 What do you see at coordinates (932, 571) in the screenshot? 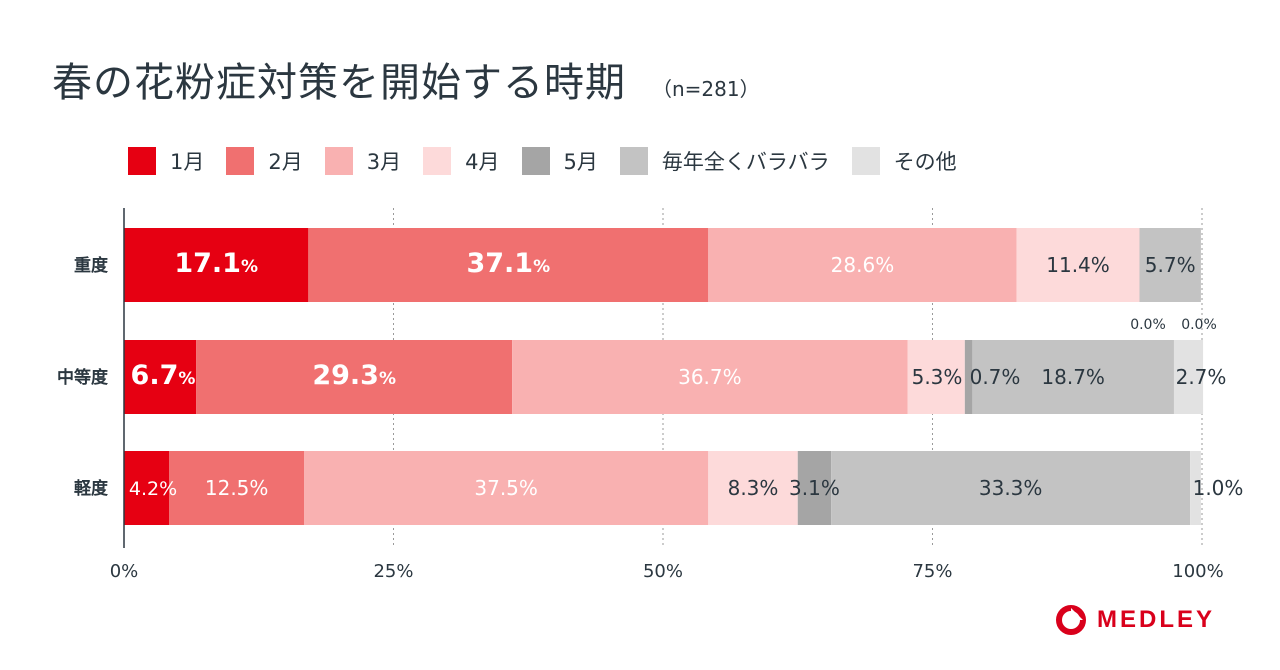
I see `x-tick-label: 75%` at bounding box center [932, 571].